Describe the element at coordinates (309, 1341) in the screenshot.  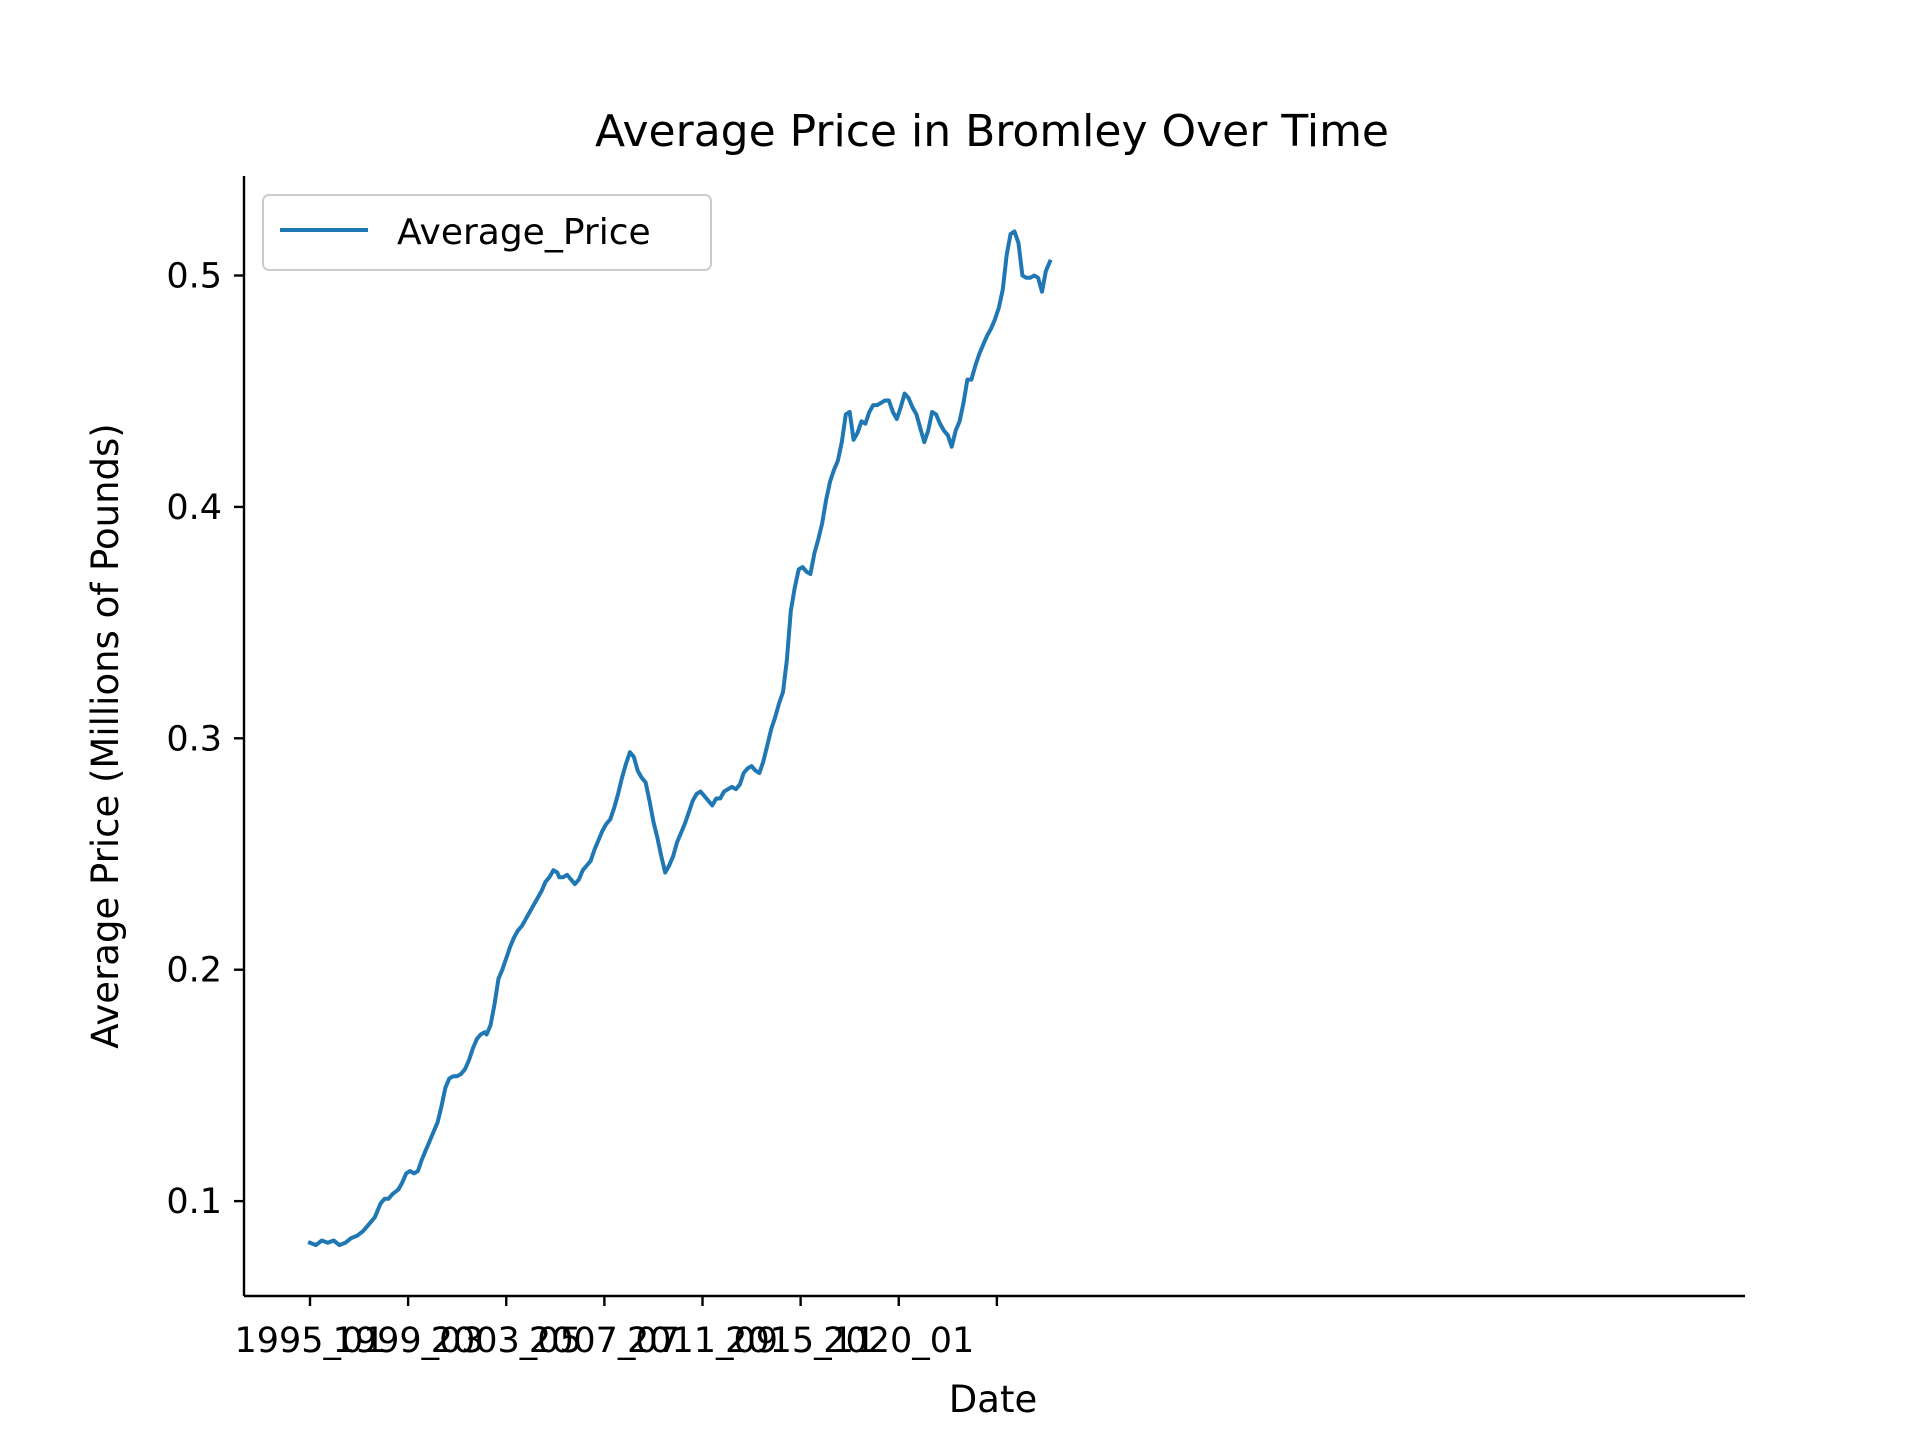
I see `x-tick-label: 1995_01` at that location.